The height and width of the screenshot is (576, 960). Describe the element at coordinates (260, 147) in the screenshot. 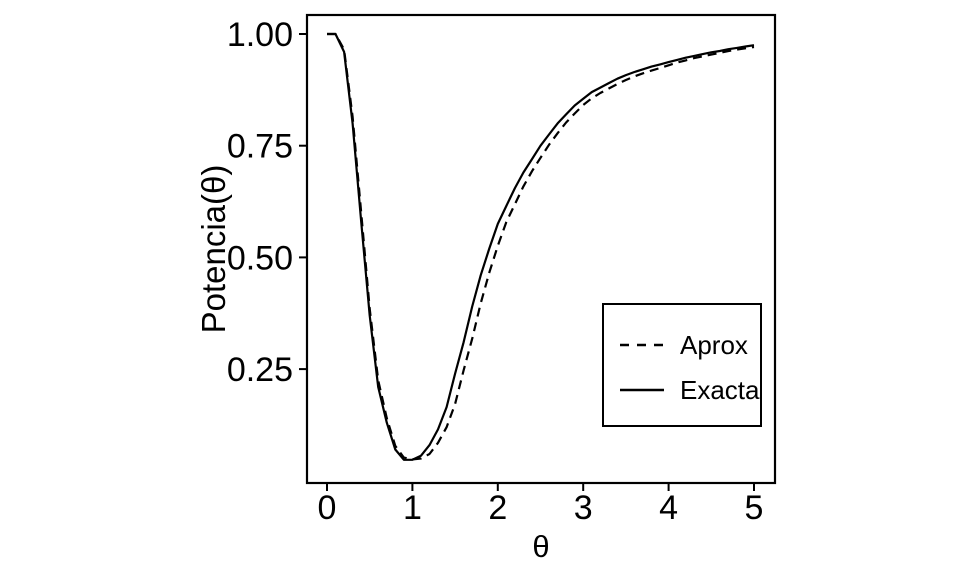

I see `y-tick-label: 0.75` at that location.